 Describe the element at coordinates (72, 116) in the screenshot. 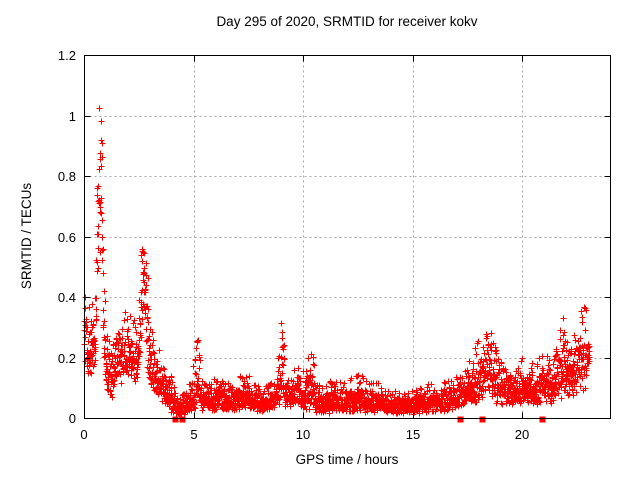

I see `y-tick-label: 1` at that location.